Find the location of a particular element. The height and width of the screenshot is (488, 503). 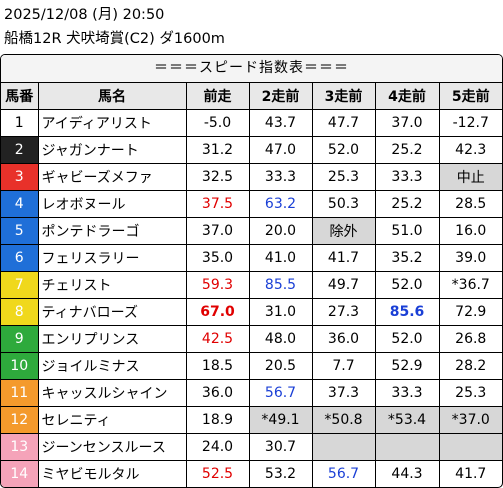

horse-number-cell: 2 is located at coordinates (20, 150).